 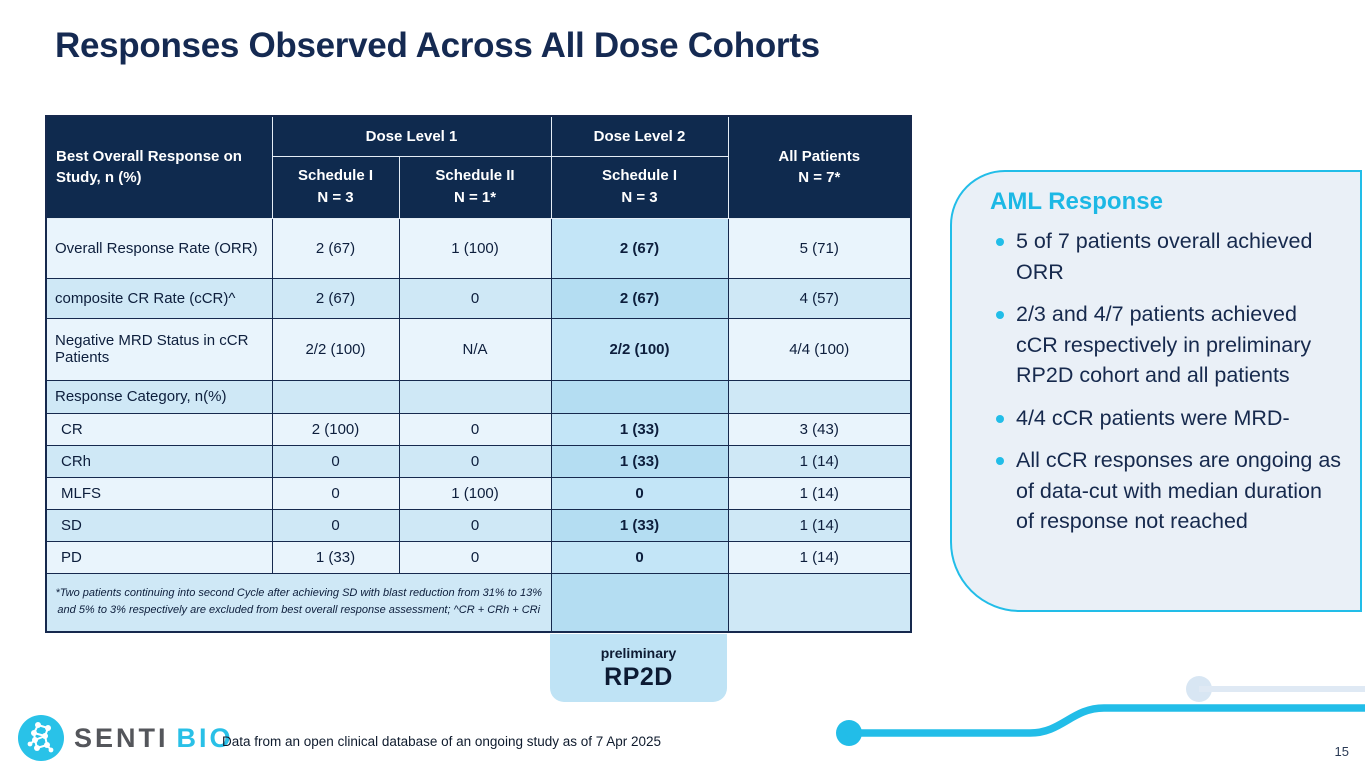 I want to click on preliminary-rp2d-badge: preliminary RP2D, so click(x=638, y=668).